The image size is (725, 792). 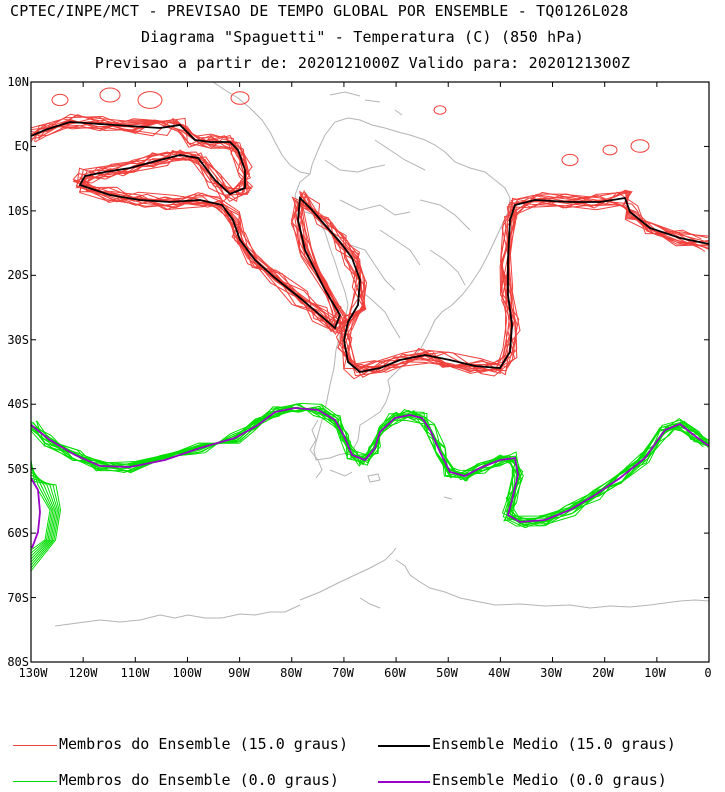 I want to click on lat-label-10n: 10N, so click(x=18, y=82).